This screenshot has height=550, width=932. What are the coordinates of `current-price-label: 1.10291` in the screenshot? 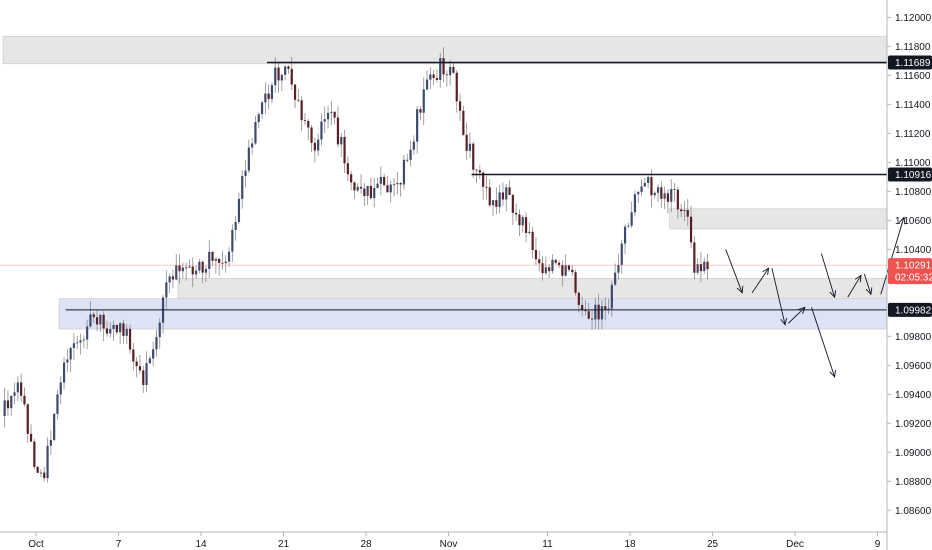 It's located at (913, 266).